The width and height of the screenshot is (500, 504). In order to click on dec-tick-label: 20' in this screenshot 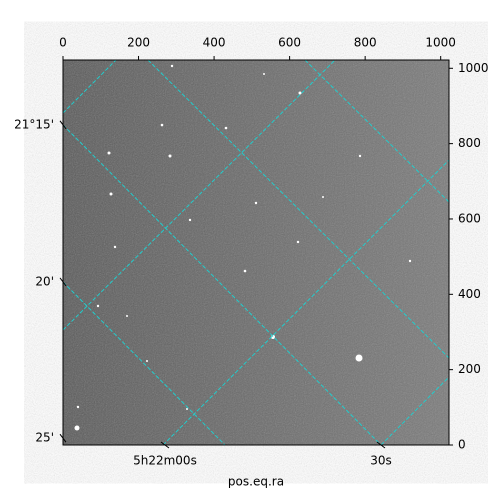, I will do `click(44, 281)`.